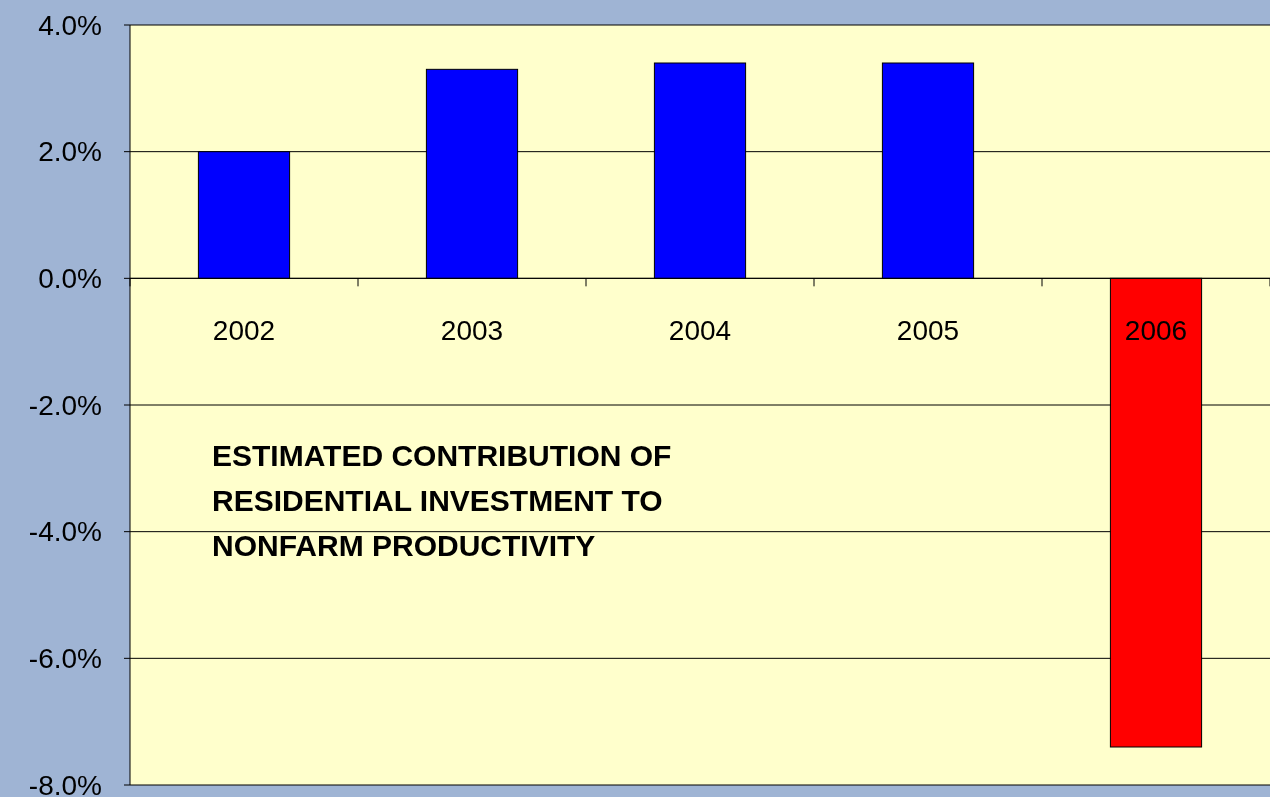  Describe the element at coordinates (700, 331) in the screenshot. I see `x-tick-label: 2004` at that location.